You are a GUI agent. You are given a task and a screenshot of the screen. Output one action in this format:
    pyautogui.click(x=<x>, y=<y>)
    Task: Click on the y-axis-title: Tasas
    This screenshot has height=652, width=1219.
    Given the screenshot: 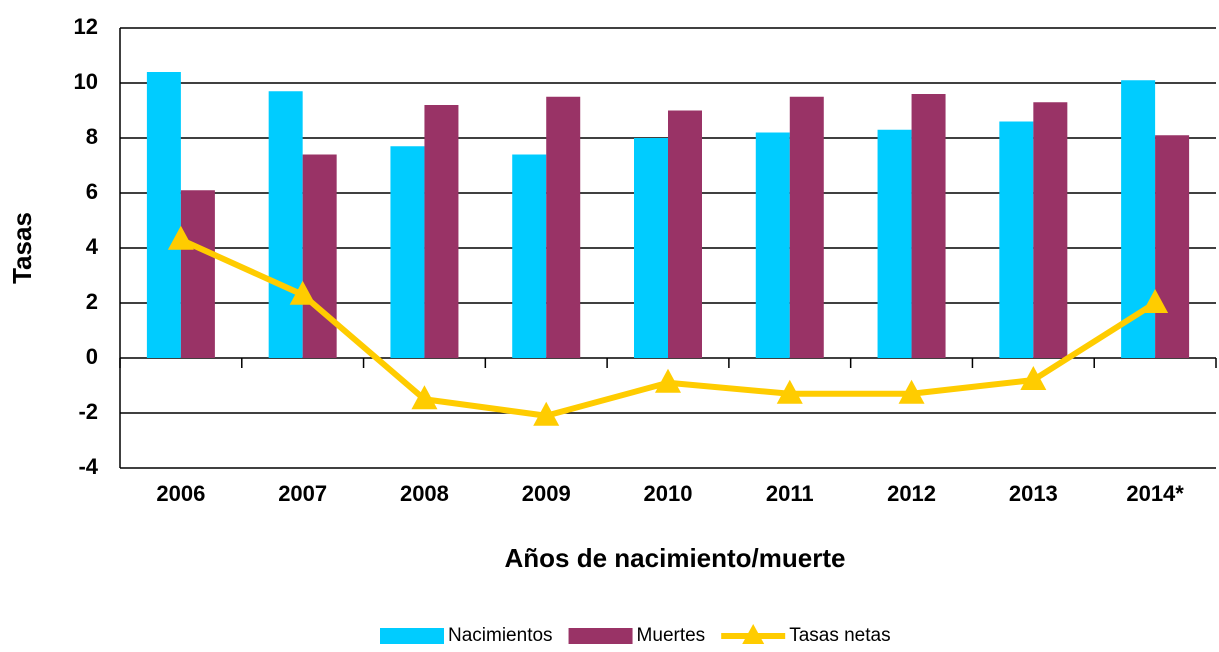 What is the action you would take?
    pyautogui.click(x=22, y=248)
    